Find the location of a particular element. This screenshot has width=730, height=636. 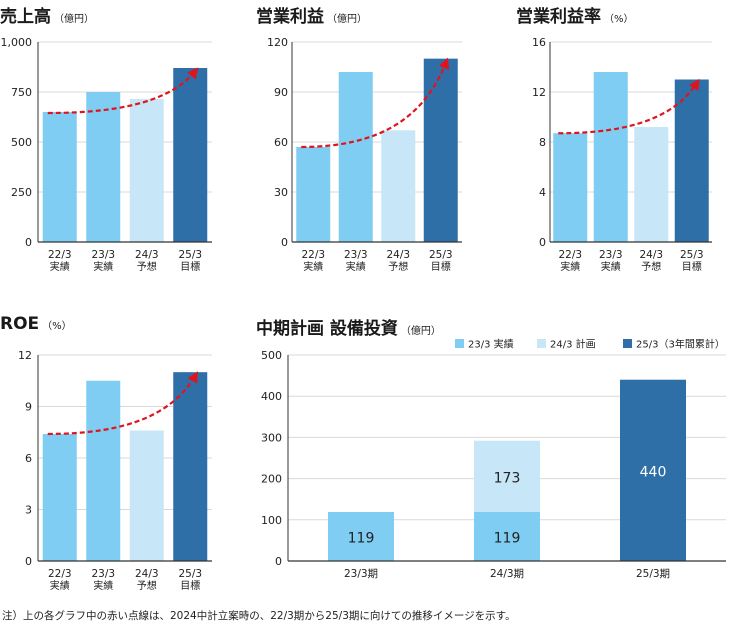

chart-title: 営業利益率 （%） is located at coordinates (575, 14).